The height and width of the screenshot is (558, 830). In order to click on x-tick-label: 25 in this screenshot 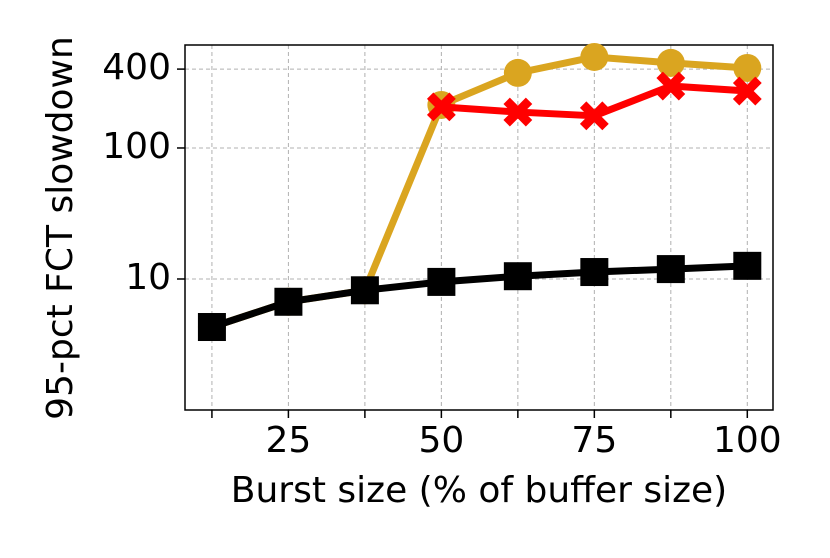, I will do `click(288, 440)`.